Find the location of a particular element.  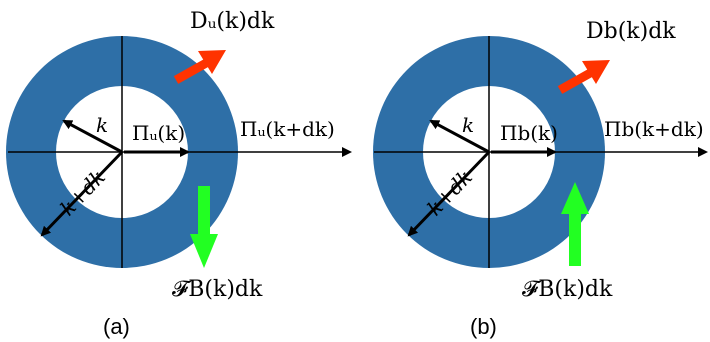

label-pi-inner: Πb(k) is located at coordinates (529, 133).